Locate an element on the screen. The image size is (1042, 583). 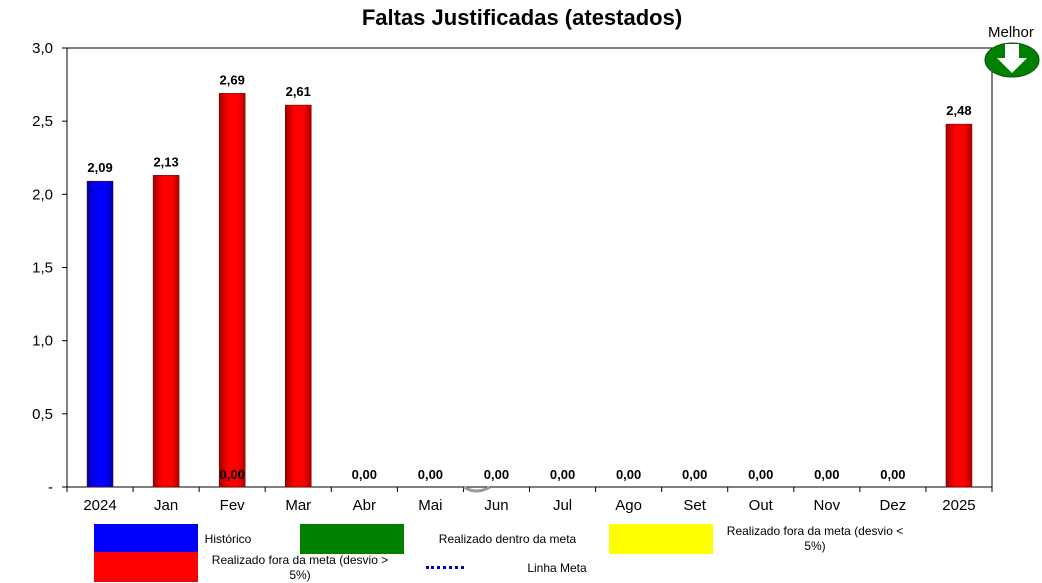
y-tick-label: 2,0 is located at coordinates (42, 194).